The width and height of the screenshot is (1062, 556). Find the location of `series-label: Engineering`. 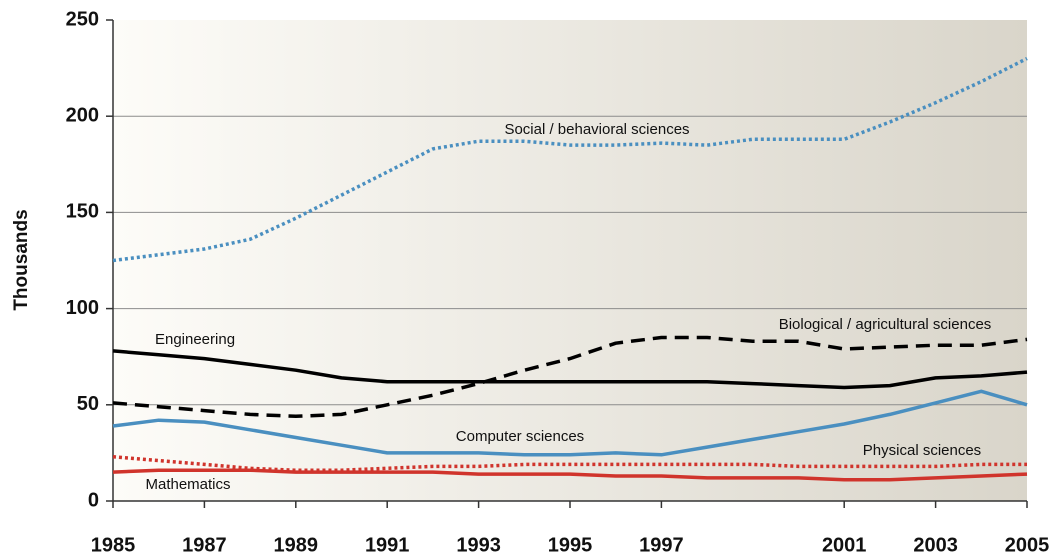

series-label: Engineering is located at coordinates (195, 339).